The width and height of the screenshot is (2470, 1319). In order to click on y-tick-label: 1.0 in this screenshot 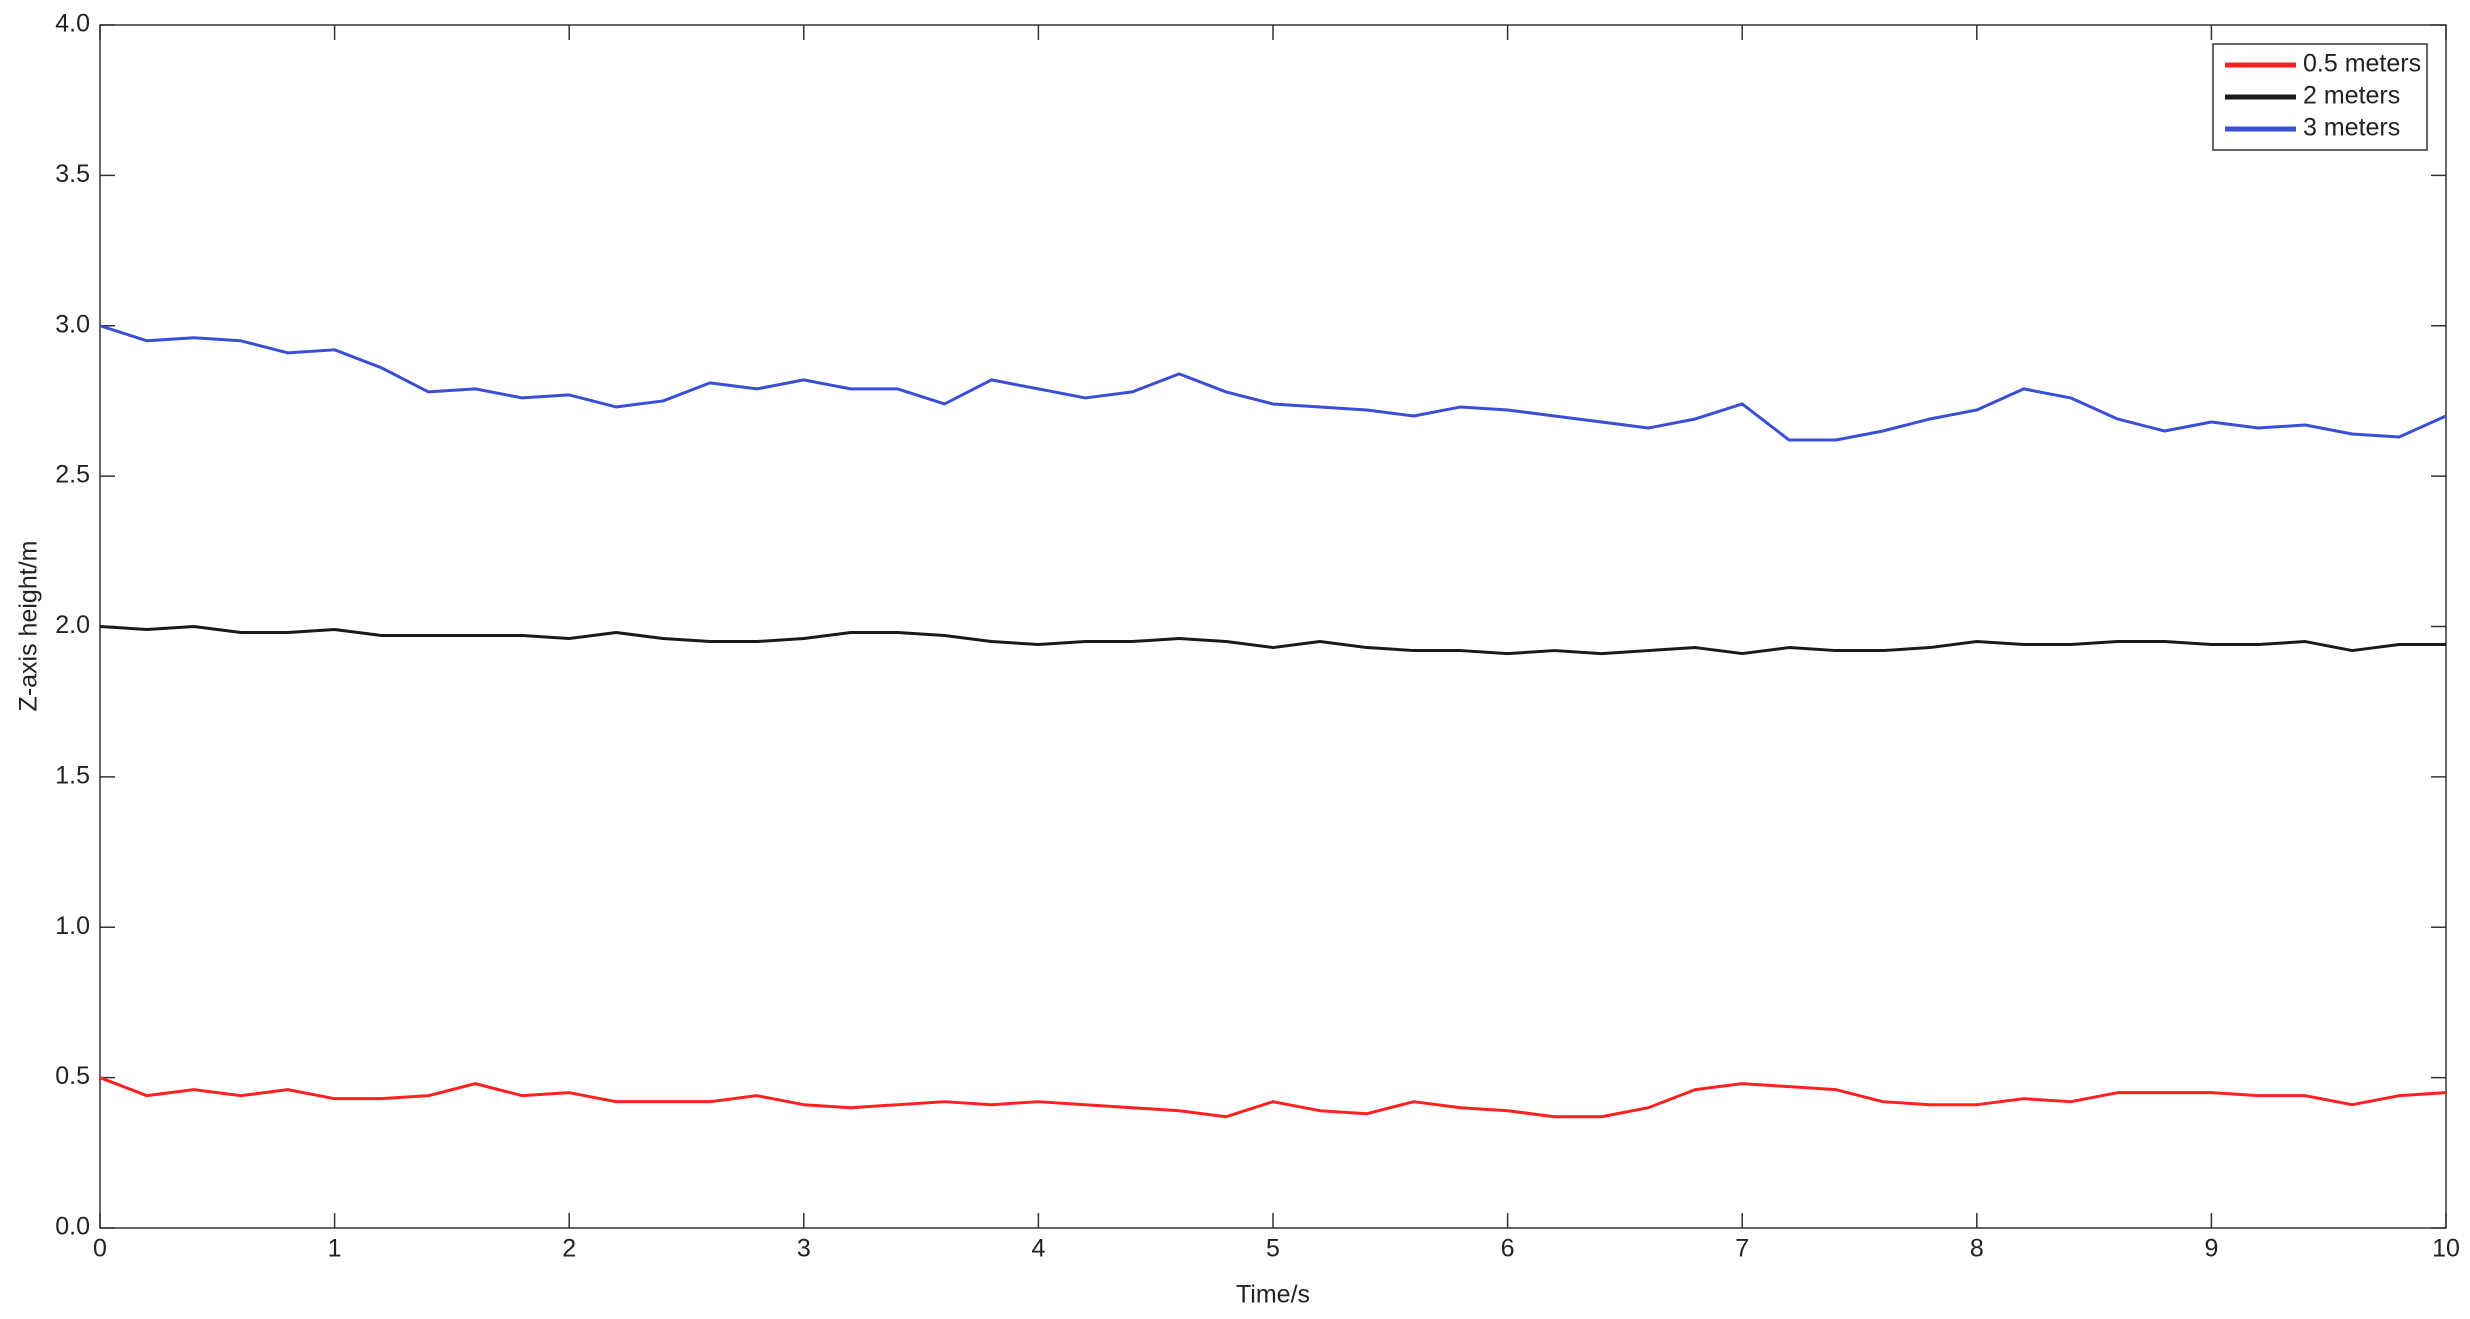, I will do `click(72, 926)`.